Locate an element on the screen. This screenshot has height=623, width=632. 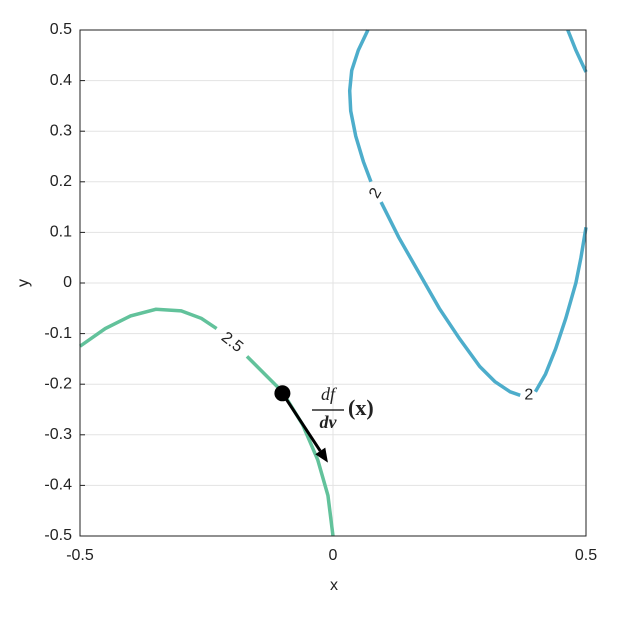
y-tick-label: -0.2 is located at coordinates (58, 383).